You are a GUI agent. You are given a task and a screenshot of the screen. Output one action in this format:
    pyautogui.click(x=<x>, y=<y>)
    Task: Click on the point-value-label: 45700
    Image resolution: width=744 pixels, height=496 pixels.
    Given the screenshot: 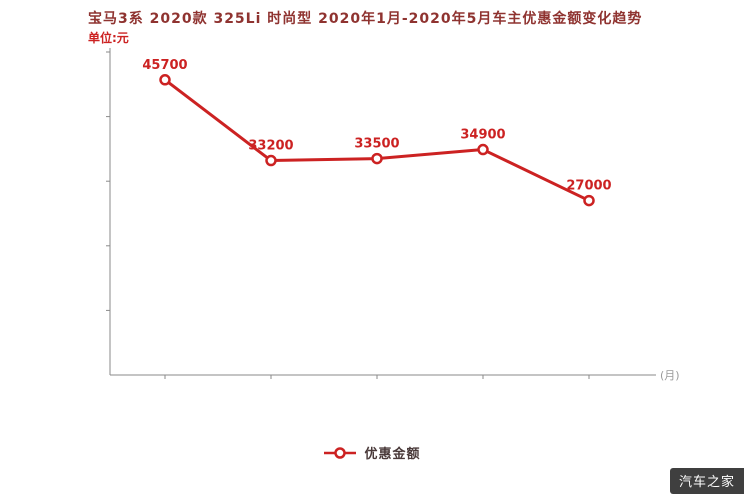 What is the action you would take?
    pyautogui.click(x=164, y=65)
    